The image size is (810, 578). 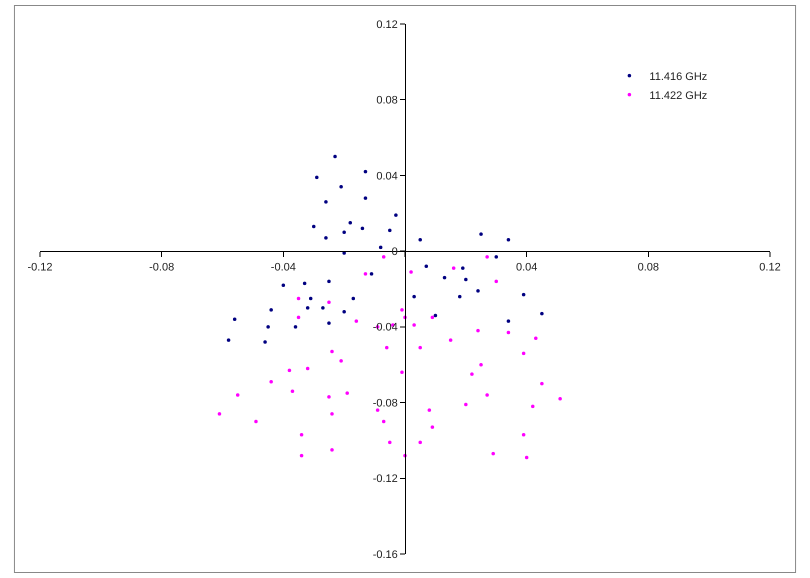 What do you see at coordinates (385, 328) in the screenshot?
I see `y-tick-label: -0.04` at bounding box center [385, 328].